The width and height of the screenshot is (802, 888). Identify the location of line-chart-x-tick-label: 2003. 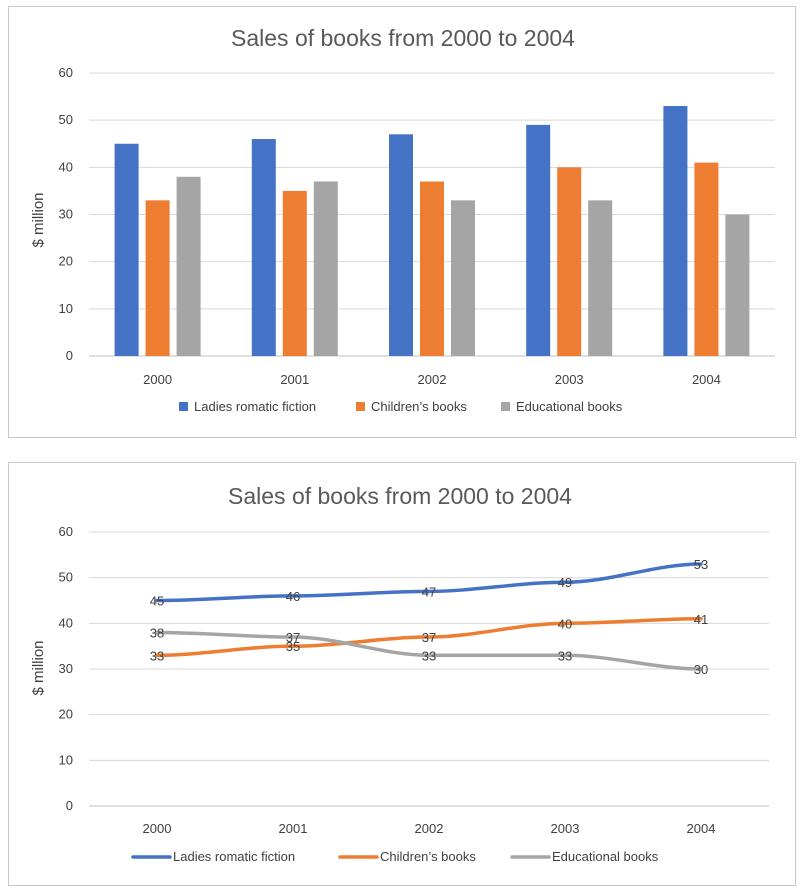
(565, 828).